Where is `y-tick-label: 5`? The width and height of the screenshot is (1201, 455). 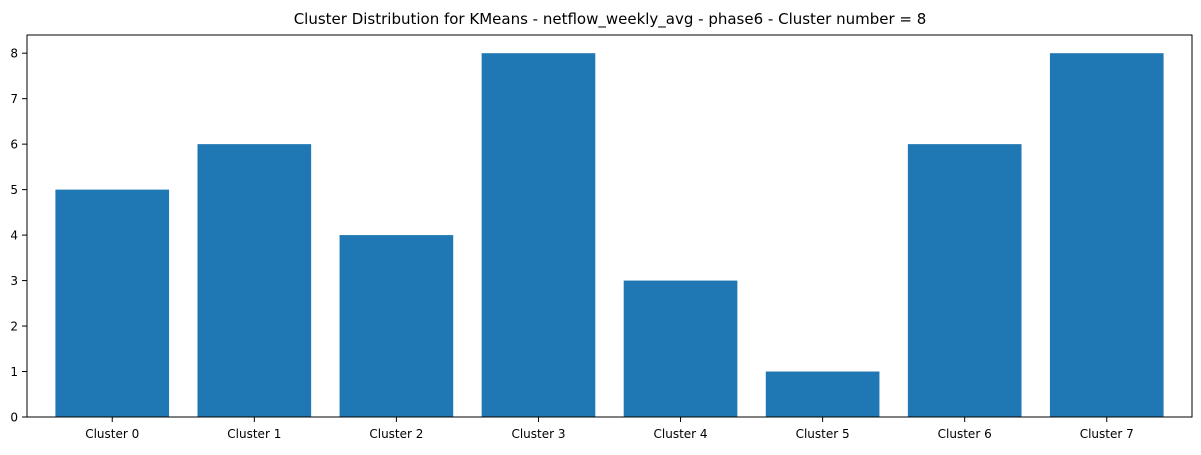
y-tick-label: 5 is located at coordinates (14, 190).